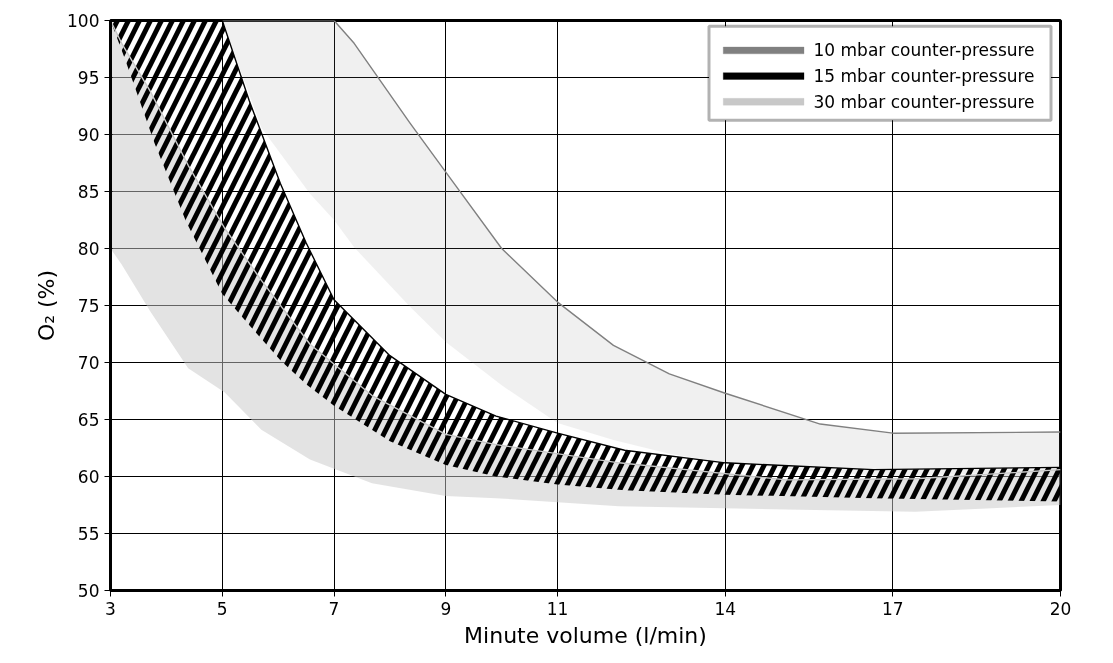  I want to click on legend-label: 15 mbar counter-pressure, so click(924, 76).